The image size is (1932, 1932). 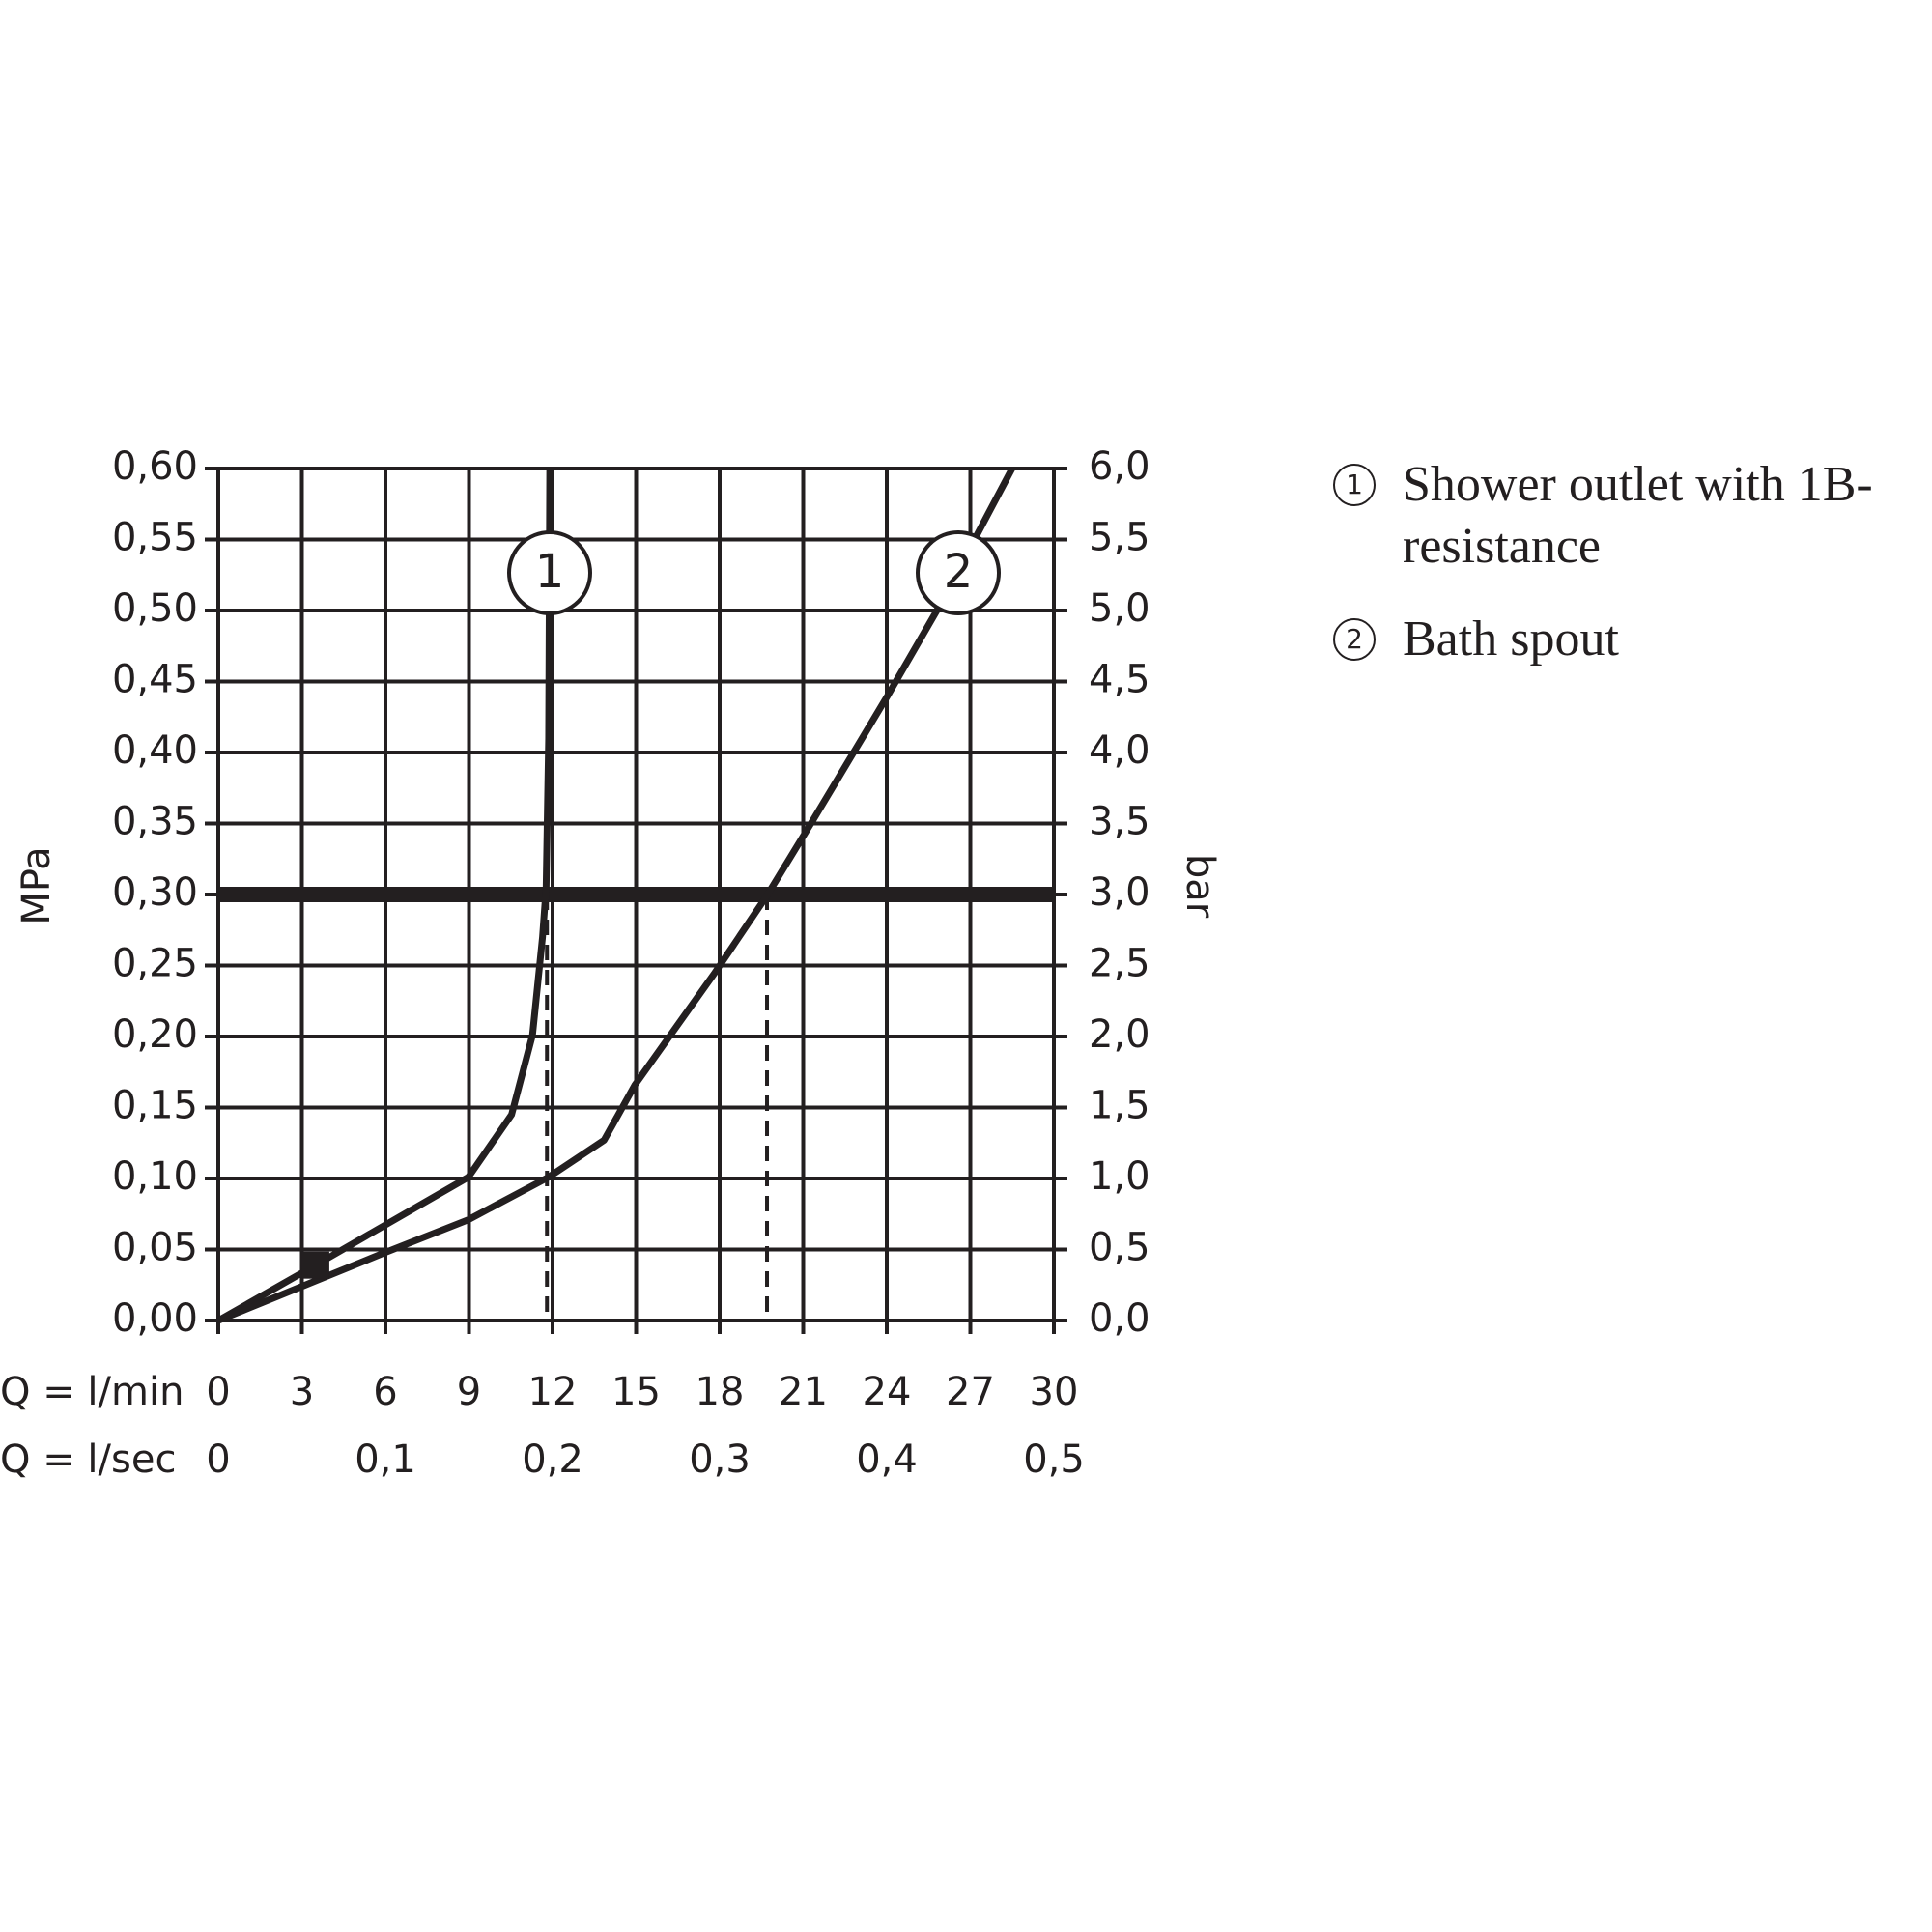 What do you see at coordinates (155, 822) in the screenshot?
I see `y-tick-label: 0,35` at bounding box center [155, 822].